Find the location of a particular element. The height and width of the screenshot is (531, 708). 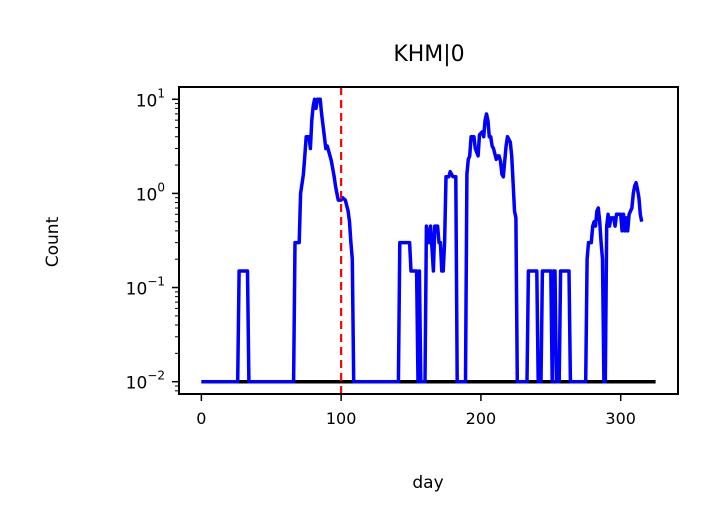

y-tick-exp-0: −2 is located at coordinates (156, 376).